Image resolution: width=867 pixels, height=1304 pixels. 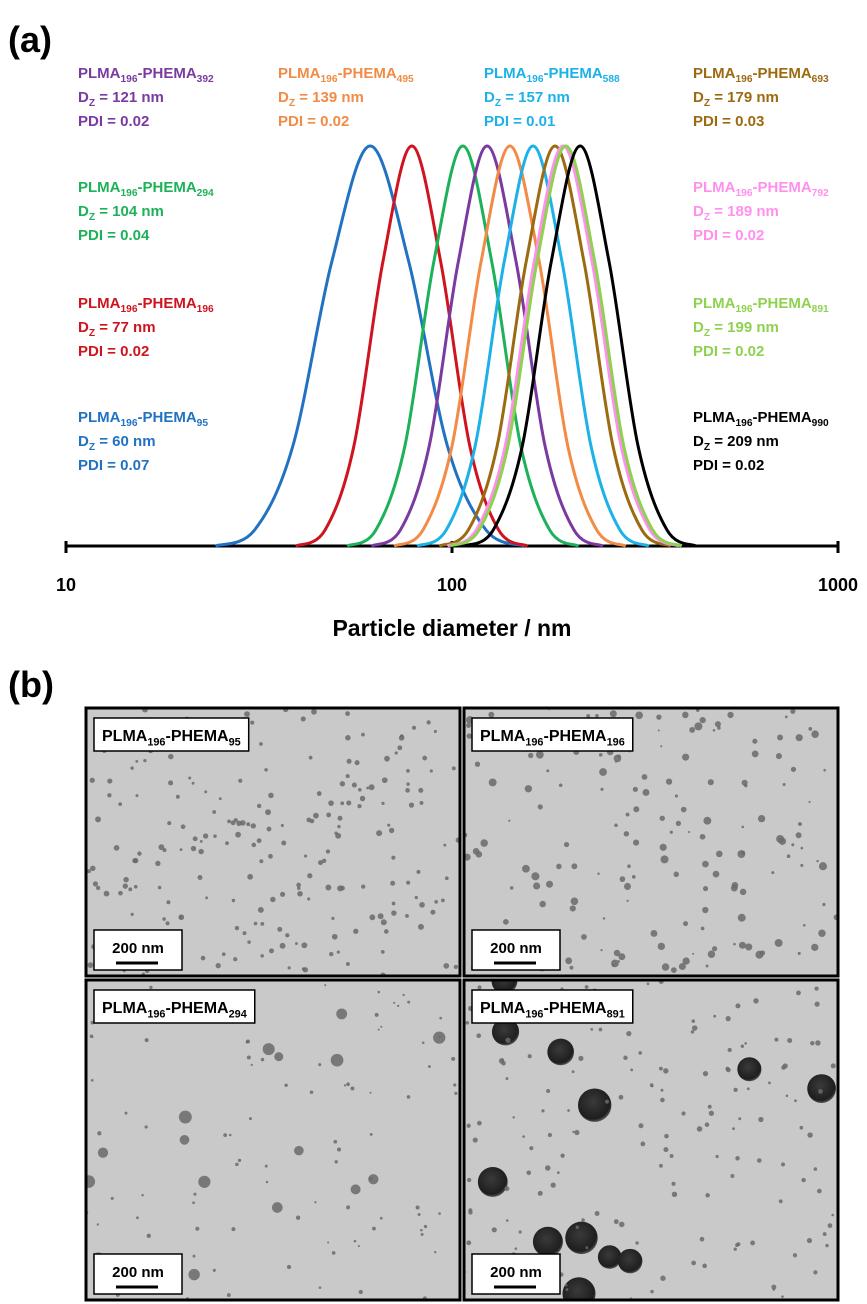 What do you see at coordinates (273, 1140) in the screenshot?
I see `tem-image: PLMA196-PHEMA294 200 nm` at bounding box center [273, 1140].